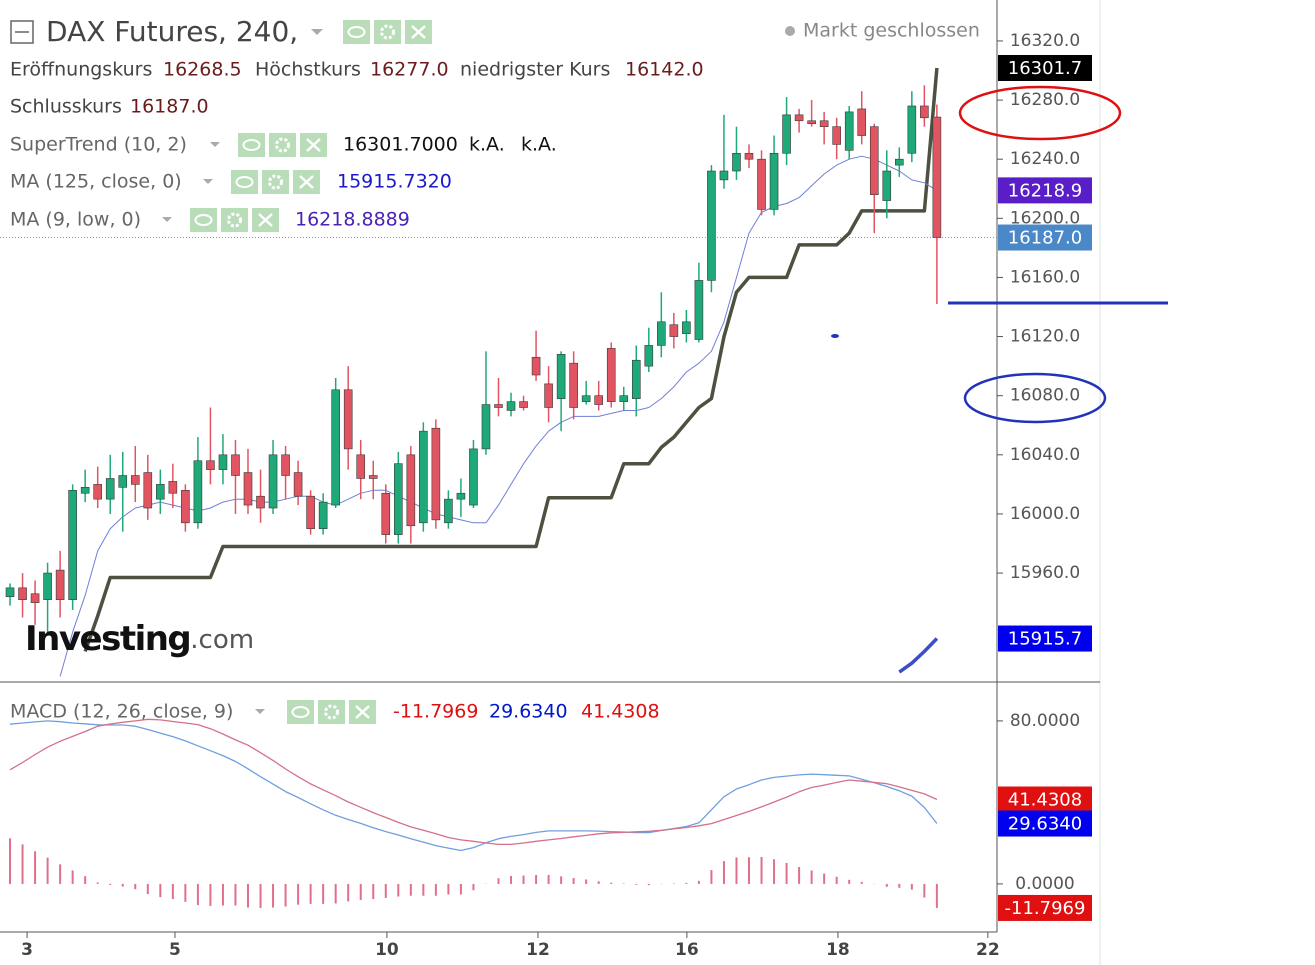 The height and width of the screenshot is (965, 1315). Describe the element at coordinates (175, 950) in the screenshot. I see `x-tick-label: 5` at that location.